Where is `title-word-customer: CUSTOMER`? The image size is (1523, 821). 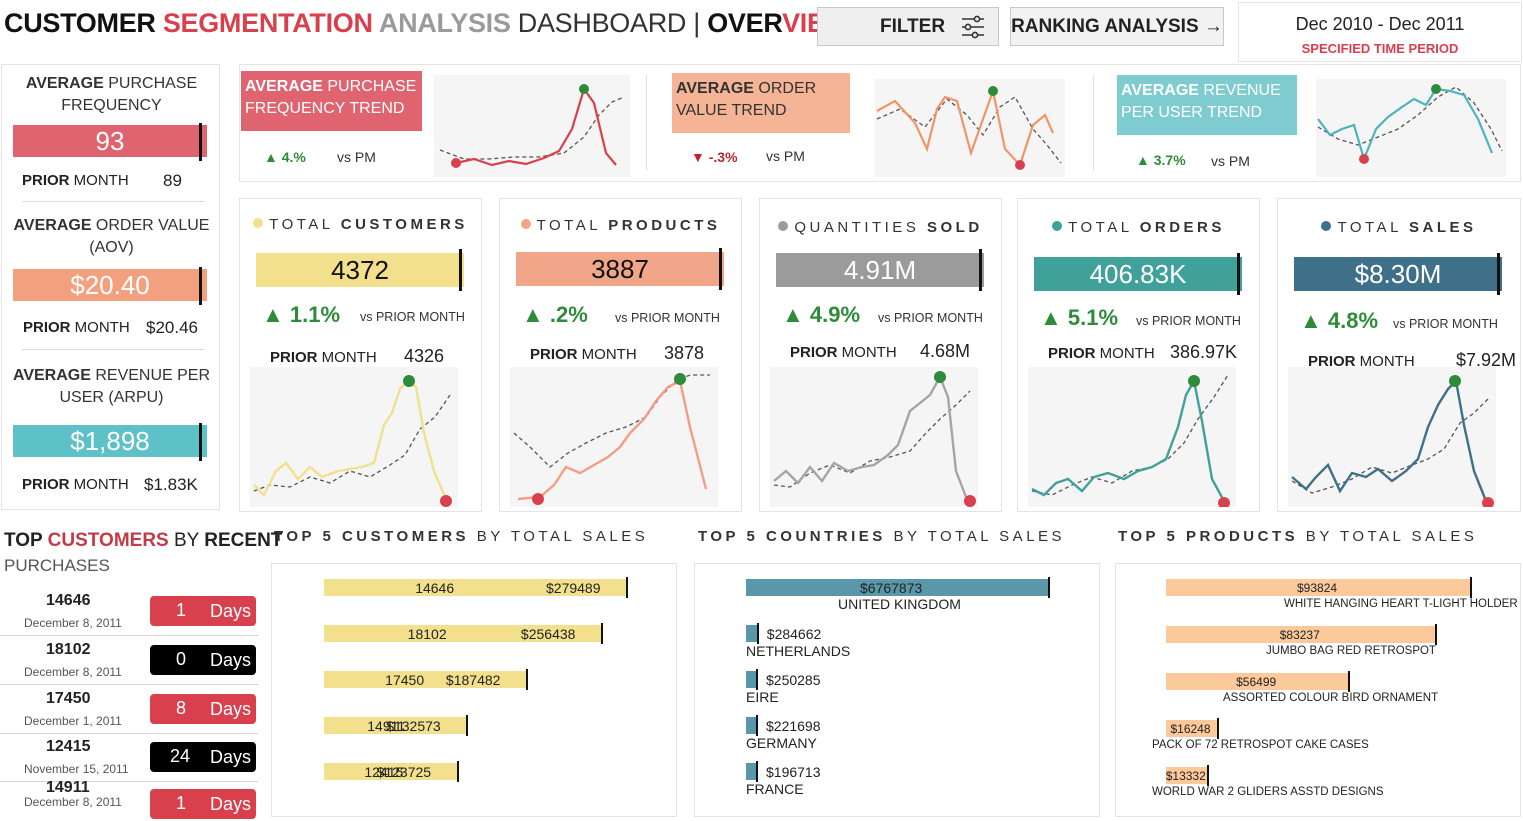
title-word-customer: CUSTOMER is located at coordinates (83, 23).